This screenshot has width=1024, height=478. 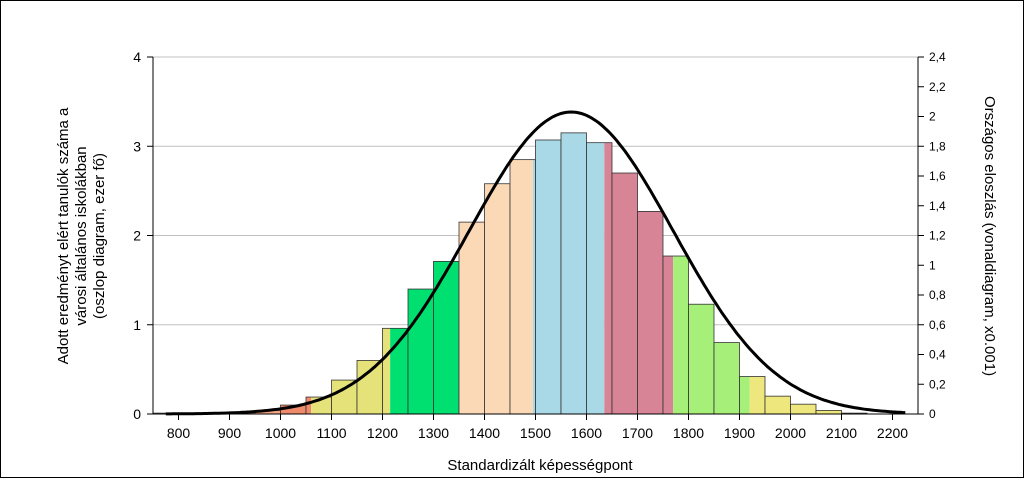 What do you see at coordinates (739, 433) in the screenshot?
I see `x-tick-label-11: 1900` at bounding box center [739, 433].